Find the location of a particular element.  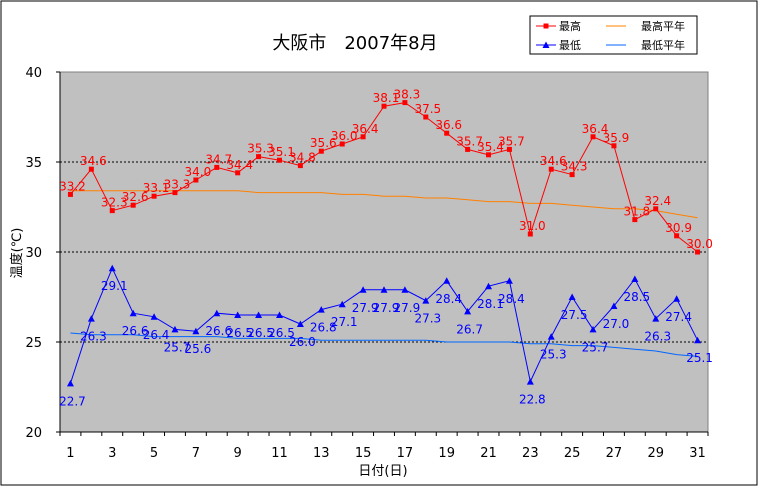

chart-title: 大阪市 2007年8月 is located at coordinates (354, 43).